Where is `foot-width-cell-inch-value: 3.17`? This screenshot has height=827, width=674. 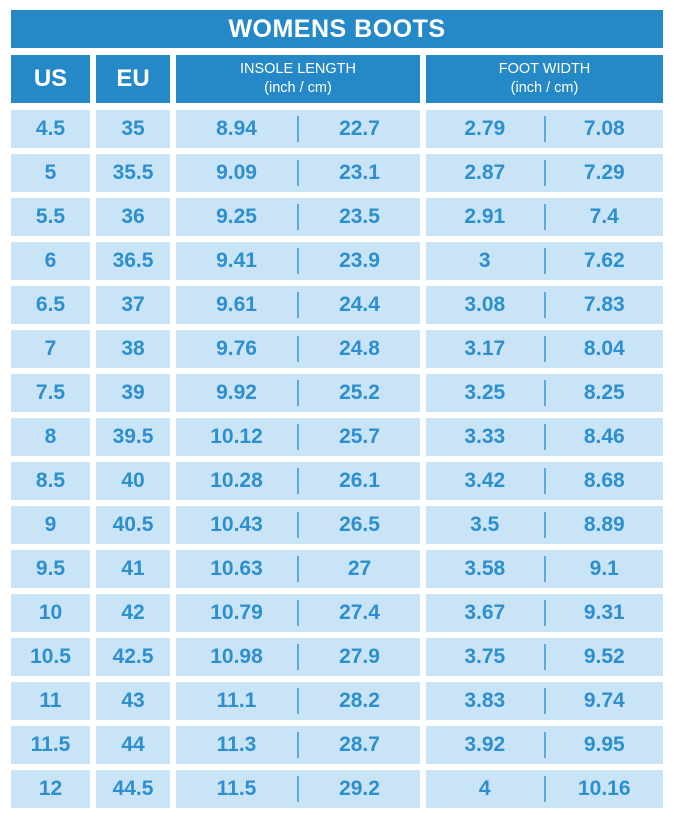 foot-width-cell-inch-value: 3.17 is located at coordinates (485, 348).